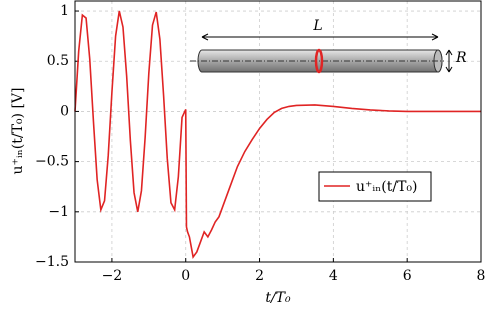 The image size is (491, 319). I want to click on y-tick-label: −1, so click(58, 212).